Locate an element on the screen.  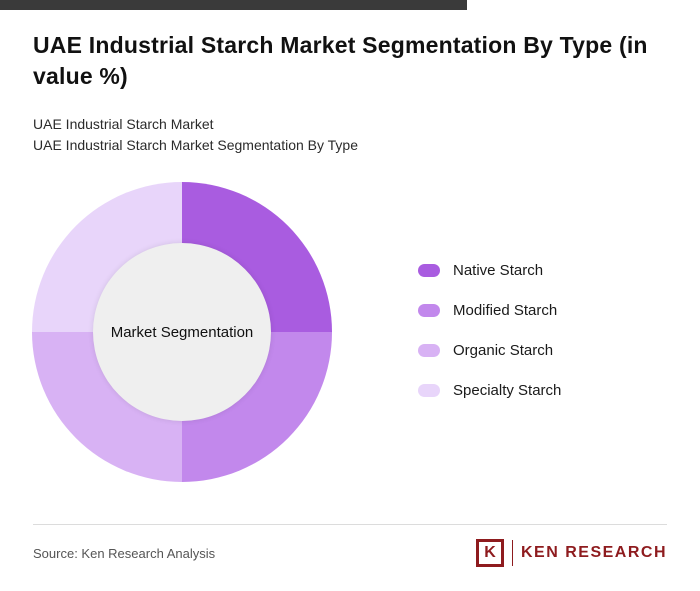
source-text: Source: Ken Research Analysis is located at coordinates (124, 553).